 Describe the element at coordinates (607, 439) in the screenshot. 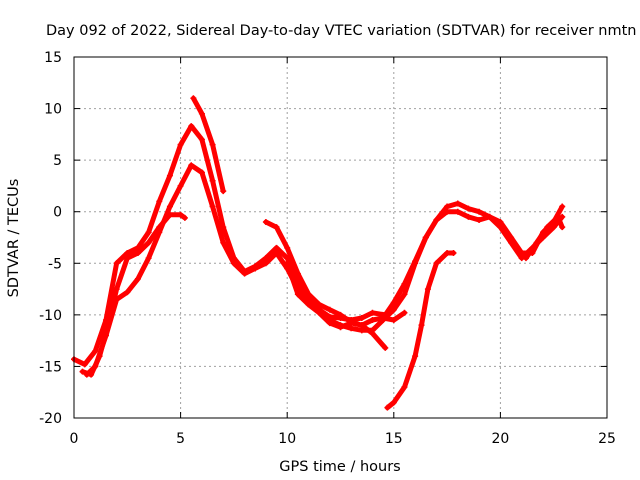

I see `x-tick-label: 25` at that location.